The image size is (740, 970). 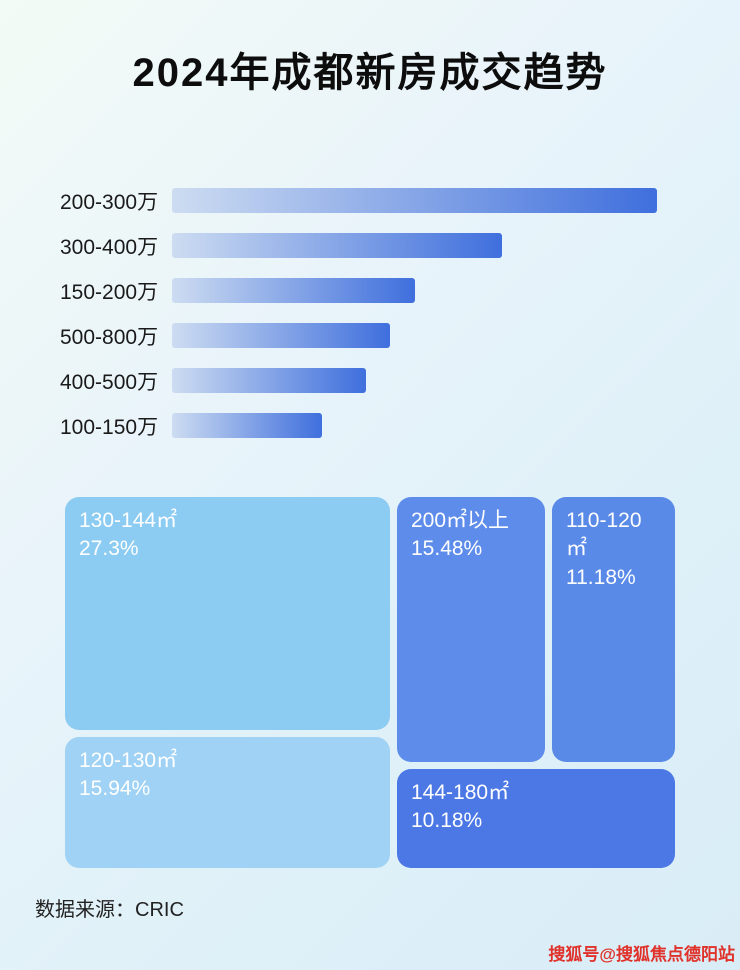 I want to click on bar-row: 400-500万, so click(x=376, y=380).